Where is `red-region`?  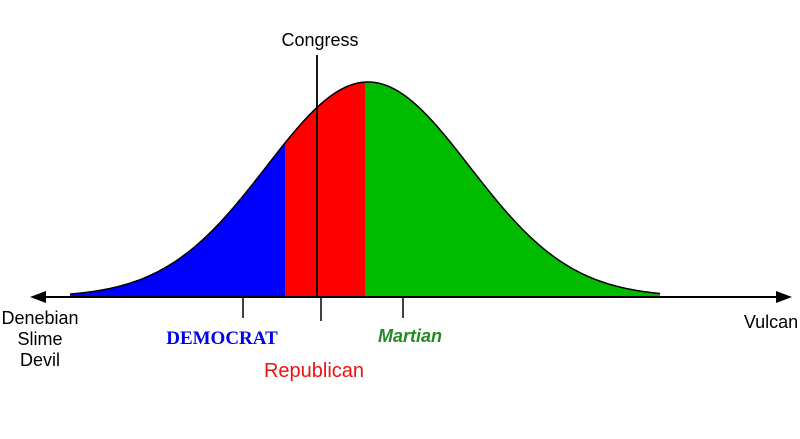
red-region is located at coordinates (325, 189).